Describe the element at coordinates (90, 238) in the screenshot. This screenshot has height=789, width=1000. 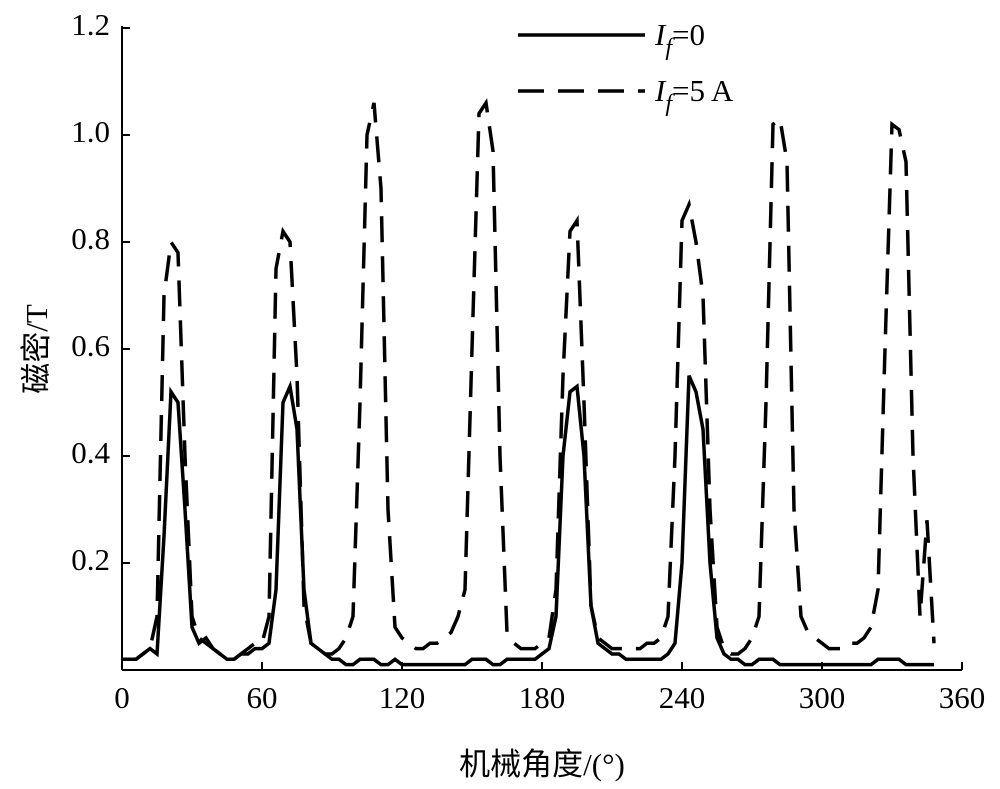
I see `y-tick-label: 0.8` at that location.